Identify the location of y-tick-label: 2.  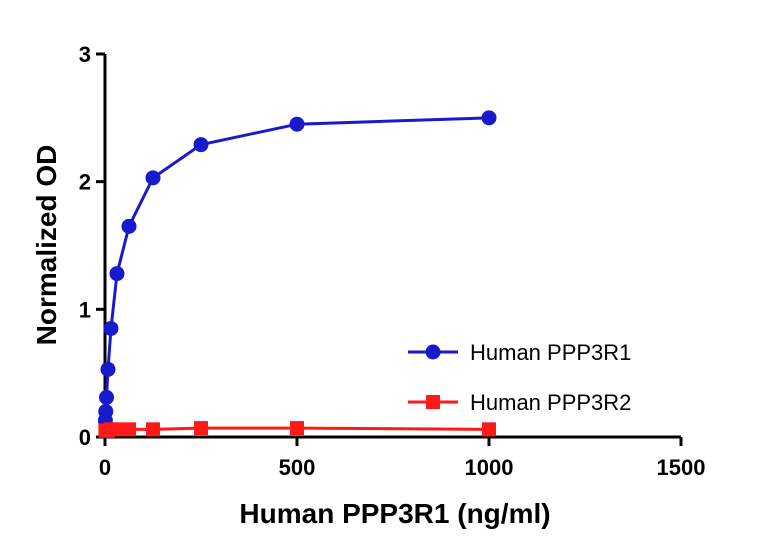
(85, 182).